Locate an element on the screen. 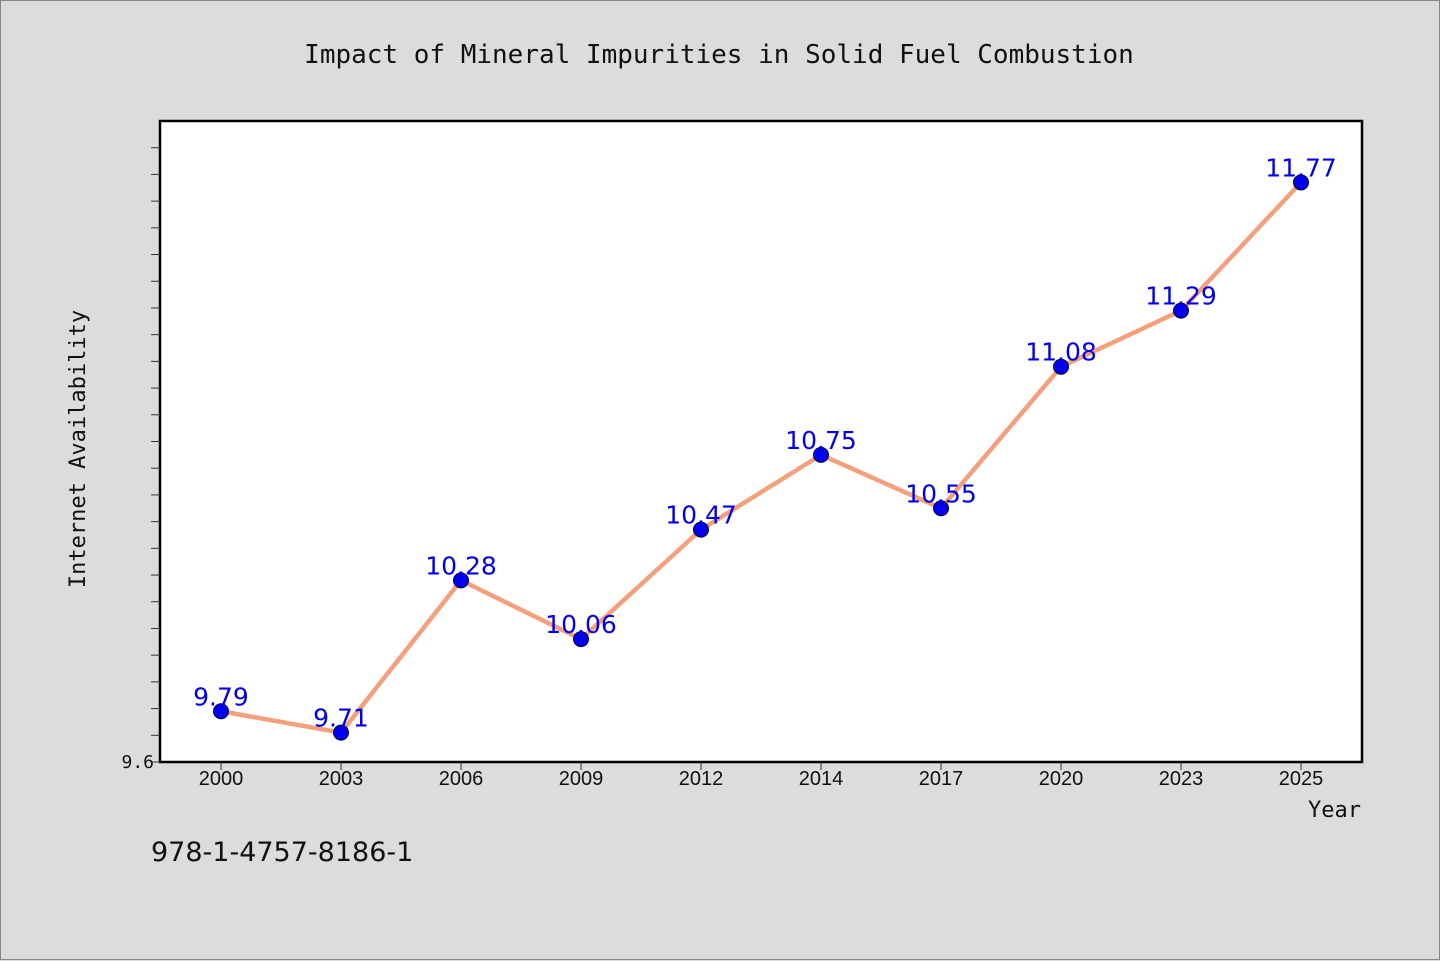 The image size is (1440, 961). y-axis-ticks: 9.6 is located at coordinates (140, 460).